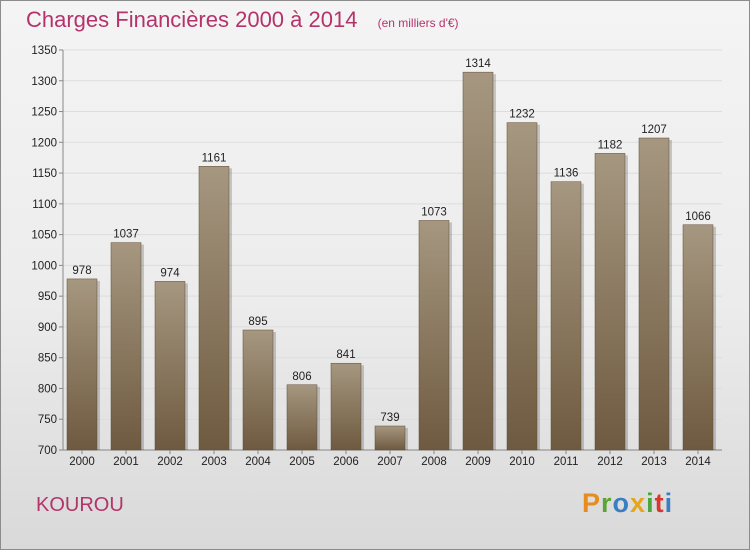 The image size is (750, 550). What do you see at coordinates (81, 271) in the screenshot?
I see `data-label: 978` at bounding box center [81, 271].